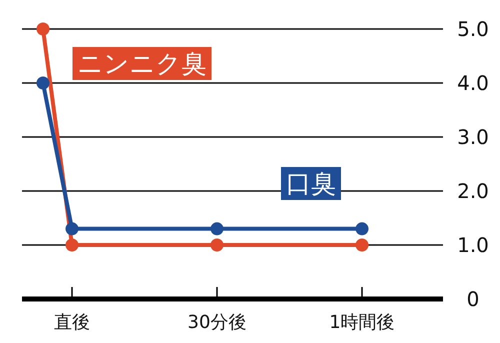  I want to click on series-label: 口臭, so click(311, 183).